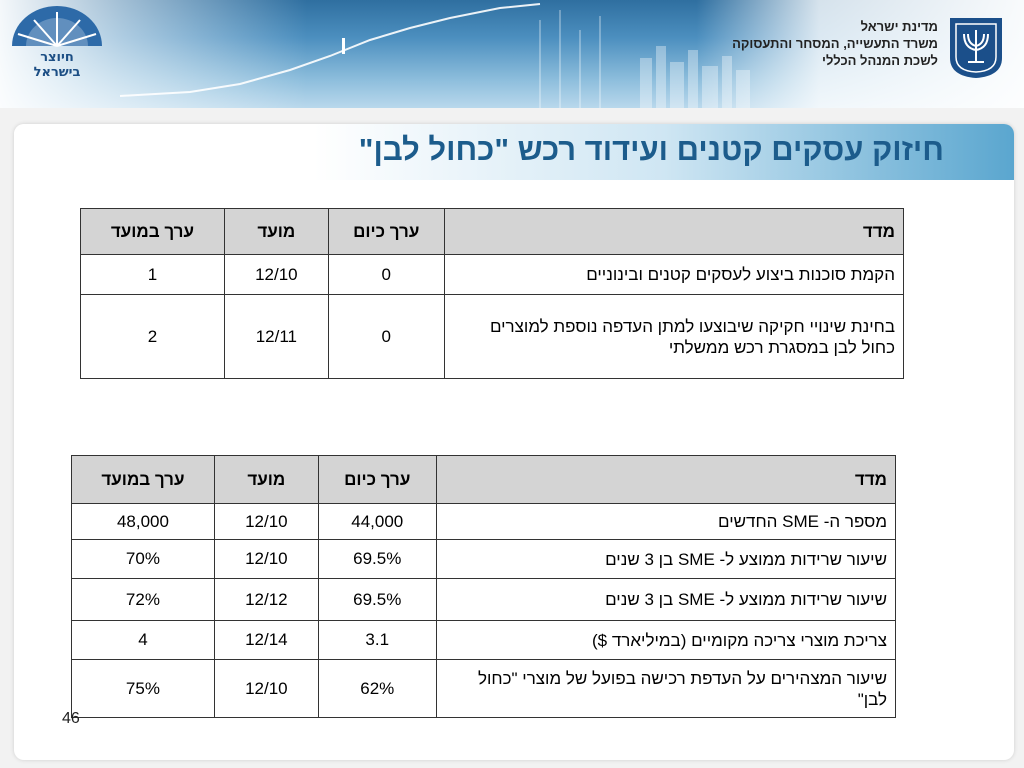 The width and height of the screenshot is (1024, 768). What do you see at coordinates (899, 26) in the screenshot?
I see `ministry-line-1: מדינת ישראל` at bounding box center [899, 26].